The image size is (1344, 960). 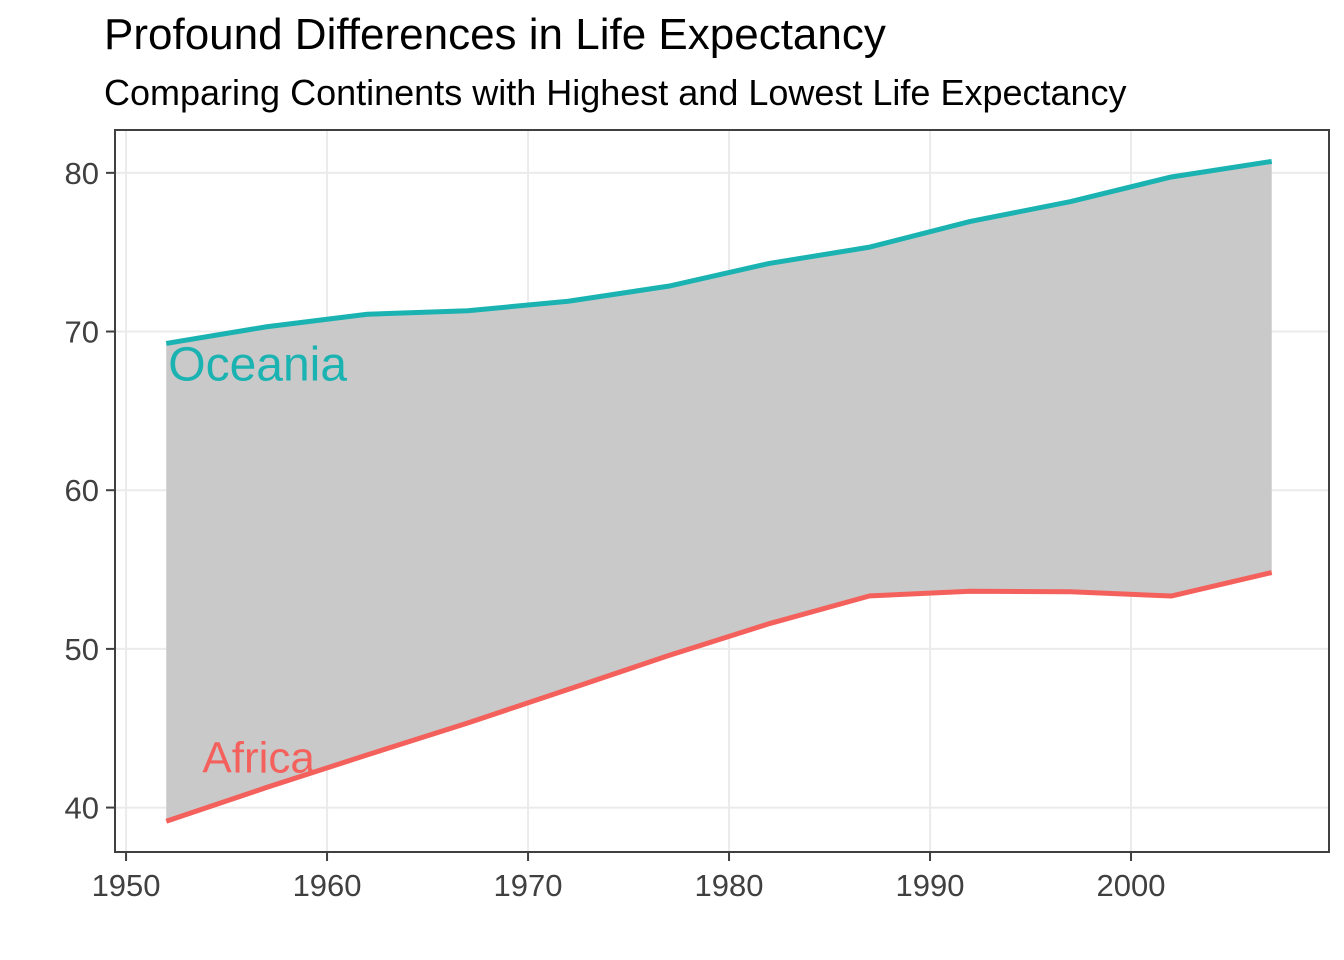 What do you see at coordinates (258, 758) in the screenshot?
I see `series-label-africa: Africa` at bounding box center [258, 758].